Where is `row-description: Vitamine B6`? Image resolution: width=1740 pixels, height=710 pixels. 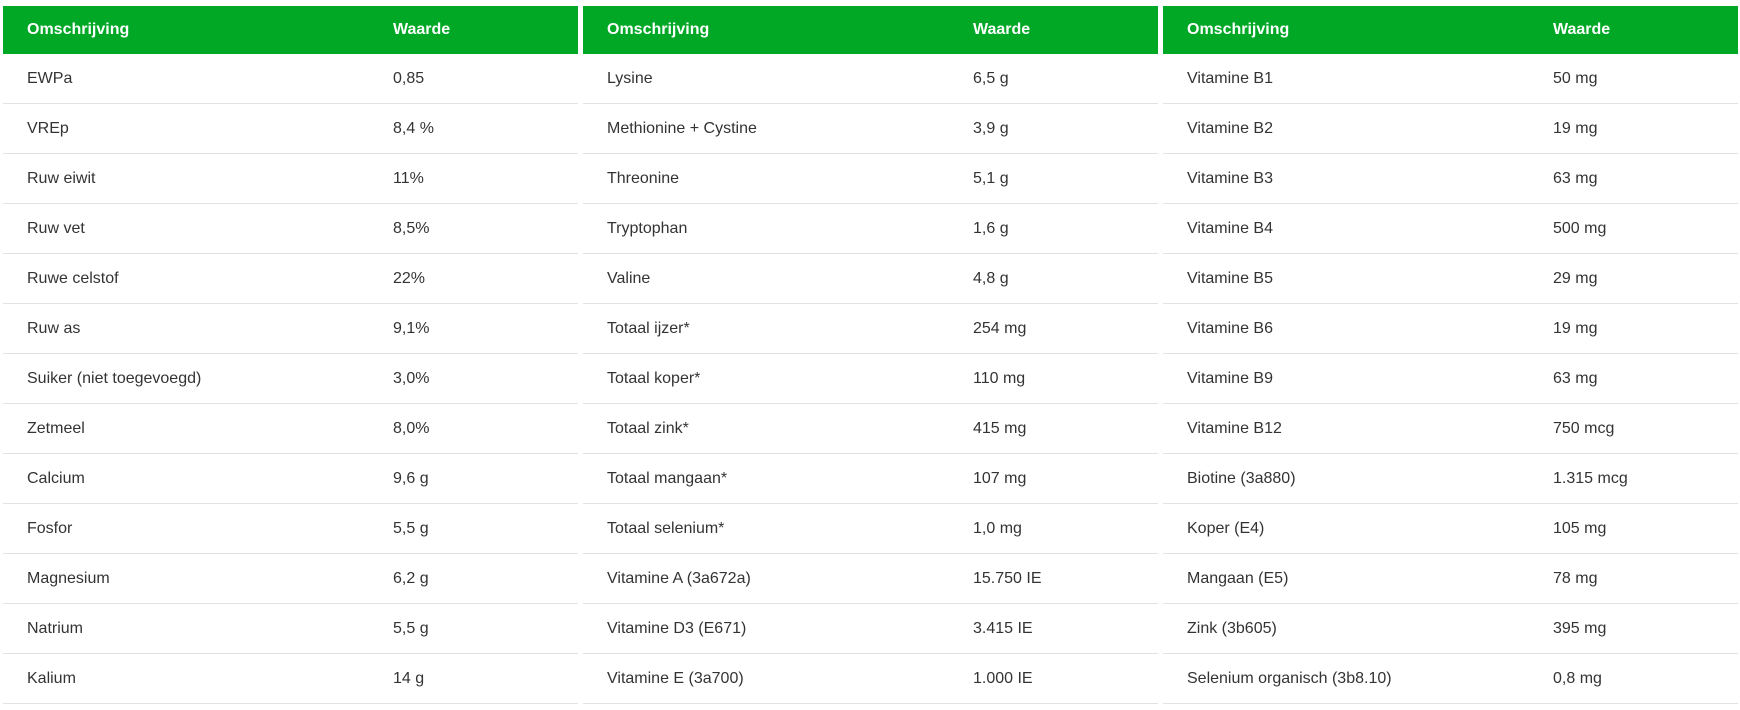
row-description: Vitamine B6 is located at coordinates (1230, 328).